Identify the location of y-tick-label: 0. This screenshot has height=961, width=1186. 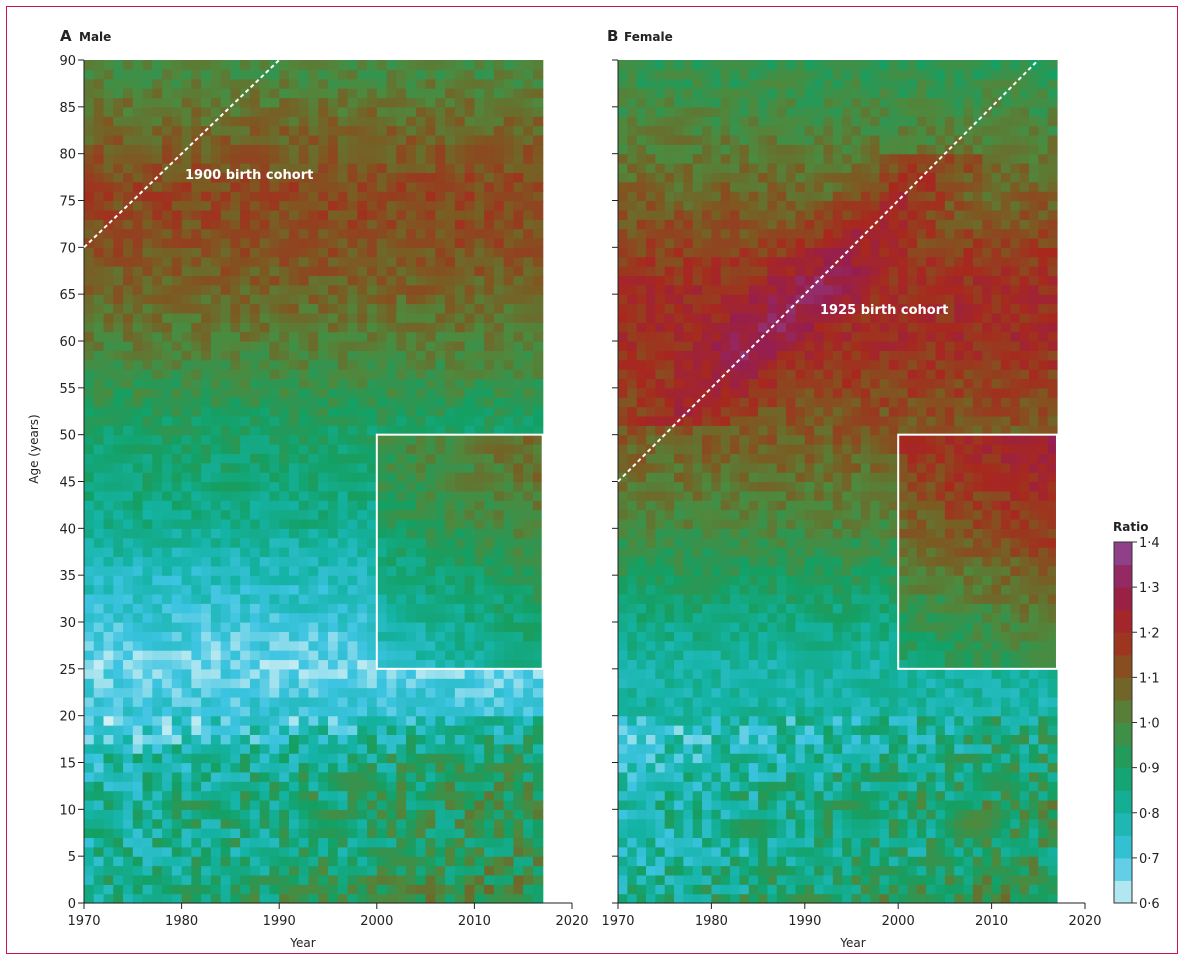
(72, 904).